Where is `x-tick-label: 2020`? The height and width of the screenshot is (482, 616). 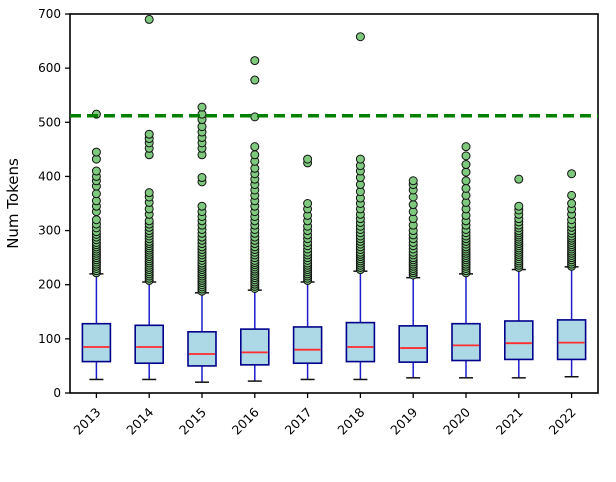
x-tick-label: 2020 is located at coordinates (456, 420).